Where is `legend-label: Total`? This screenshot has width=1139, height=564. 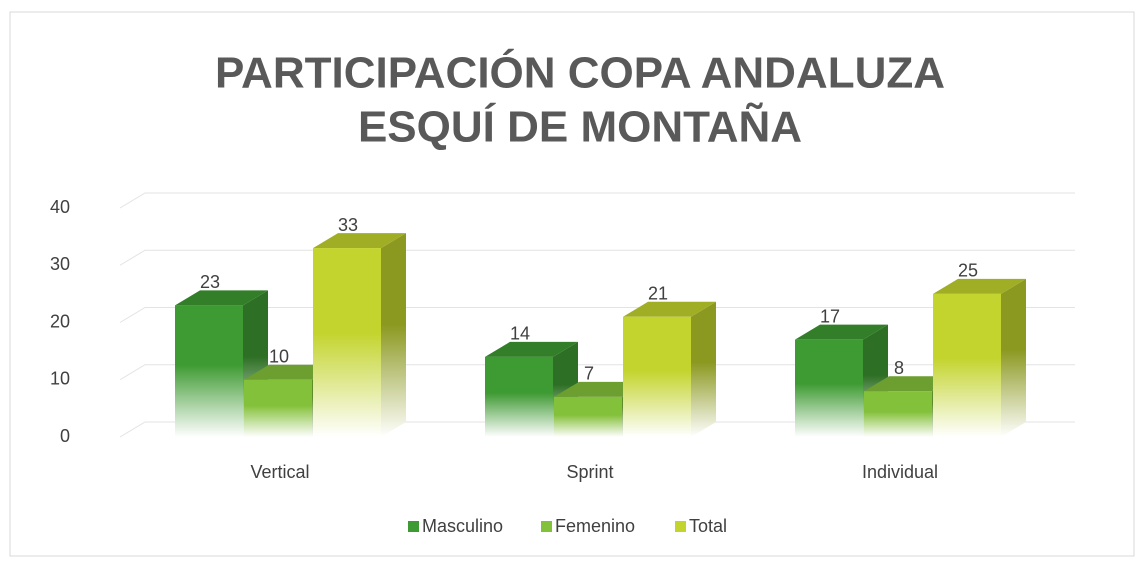
legend-label: Total is located at coordinates (708, 526).